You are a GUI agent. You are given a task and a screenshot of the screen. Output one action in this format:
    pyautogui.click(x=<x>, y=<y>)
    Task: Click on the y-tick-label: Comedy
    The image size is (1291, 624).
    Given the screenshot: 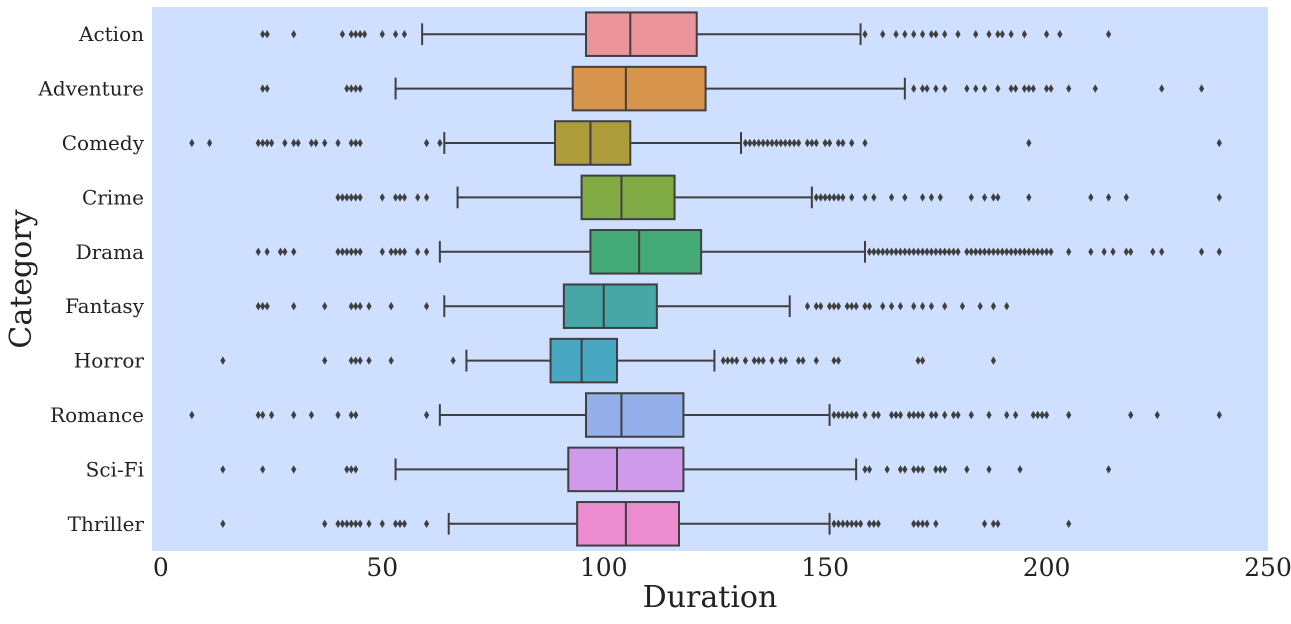 What is the action you would take?
    pyautogui.click(x=103, y=143)
    